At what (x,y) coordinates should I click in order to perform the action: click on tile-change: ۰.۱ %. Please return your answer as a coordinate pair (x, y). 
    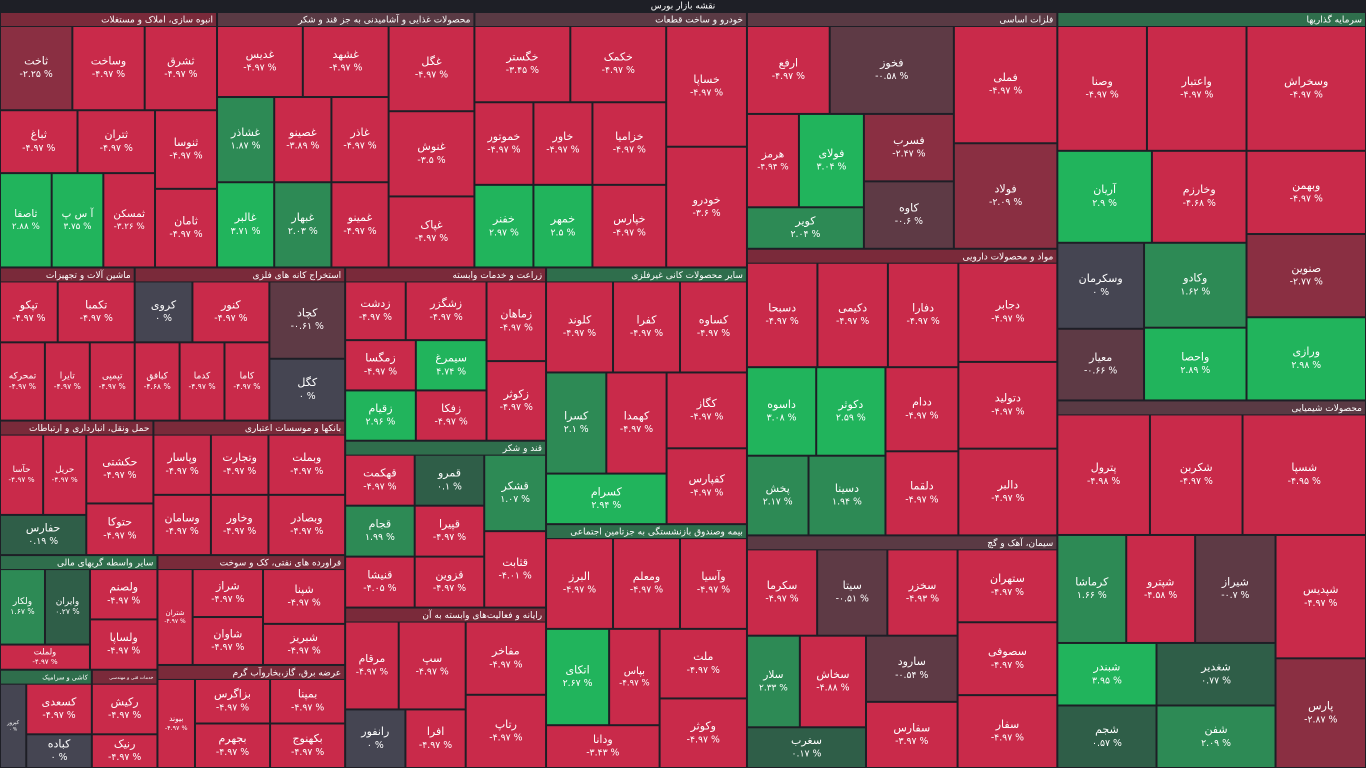
    Looking at the image, I should click on (449, 486).